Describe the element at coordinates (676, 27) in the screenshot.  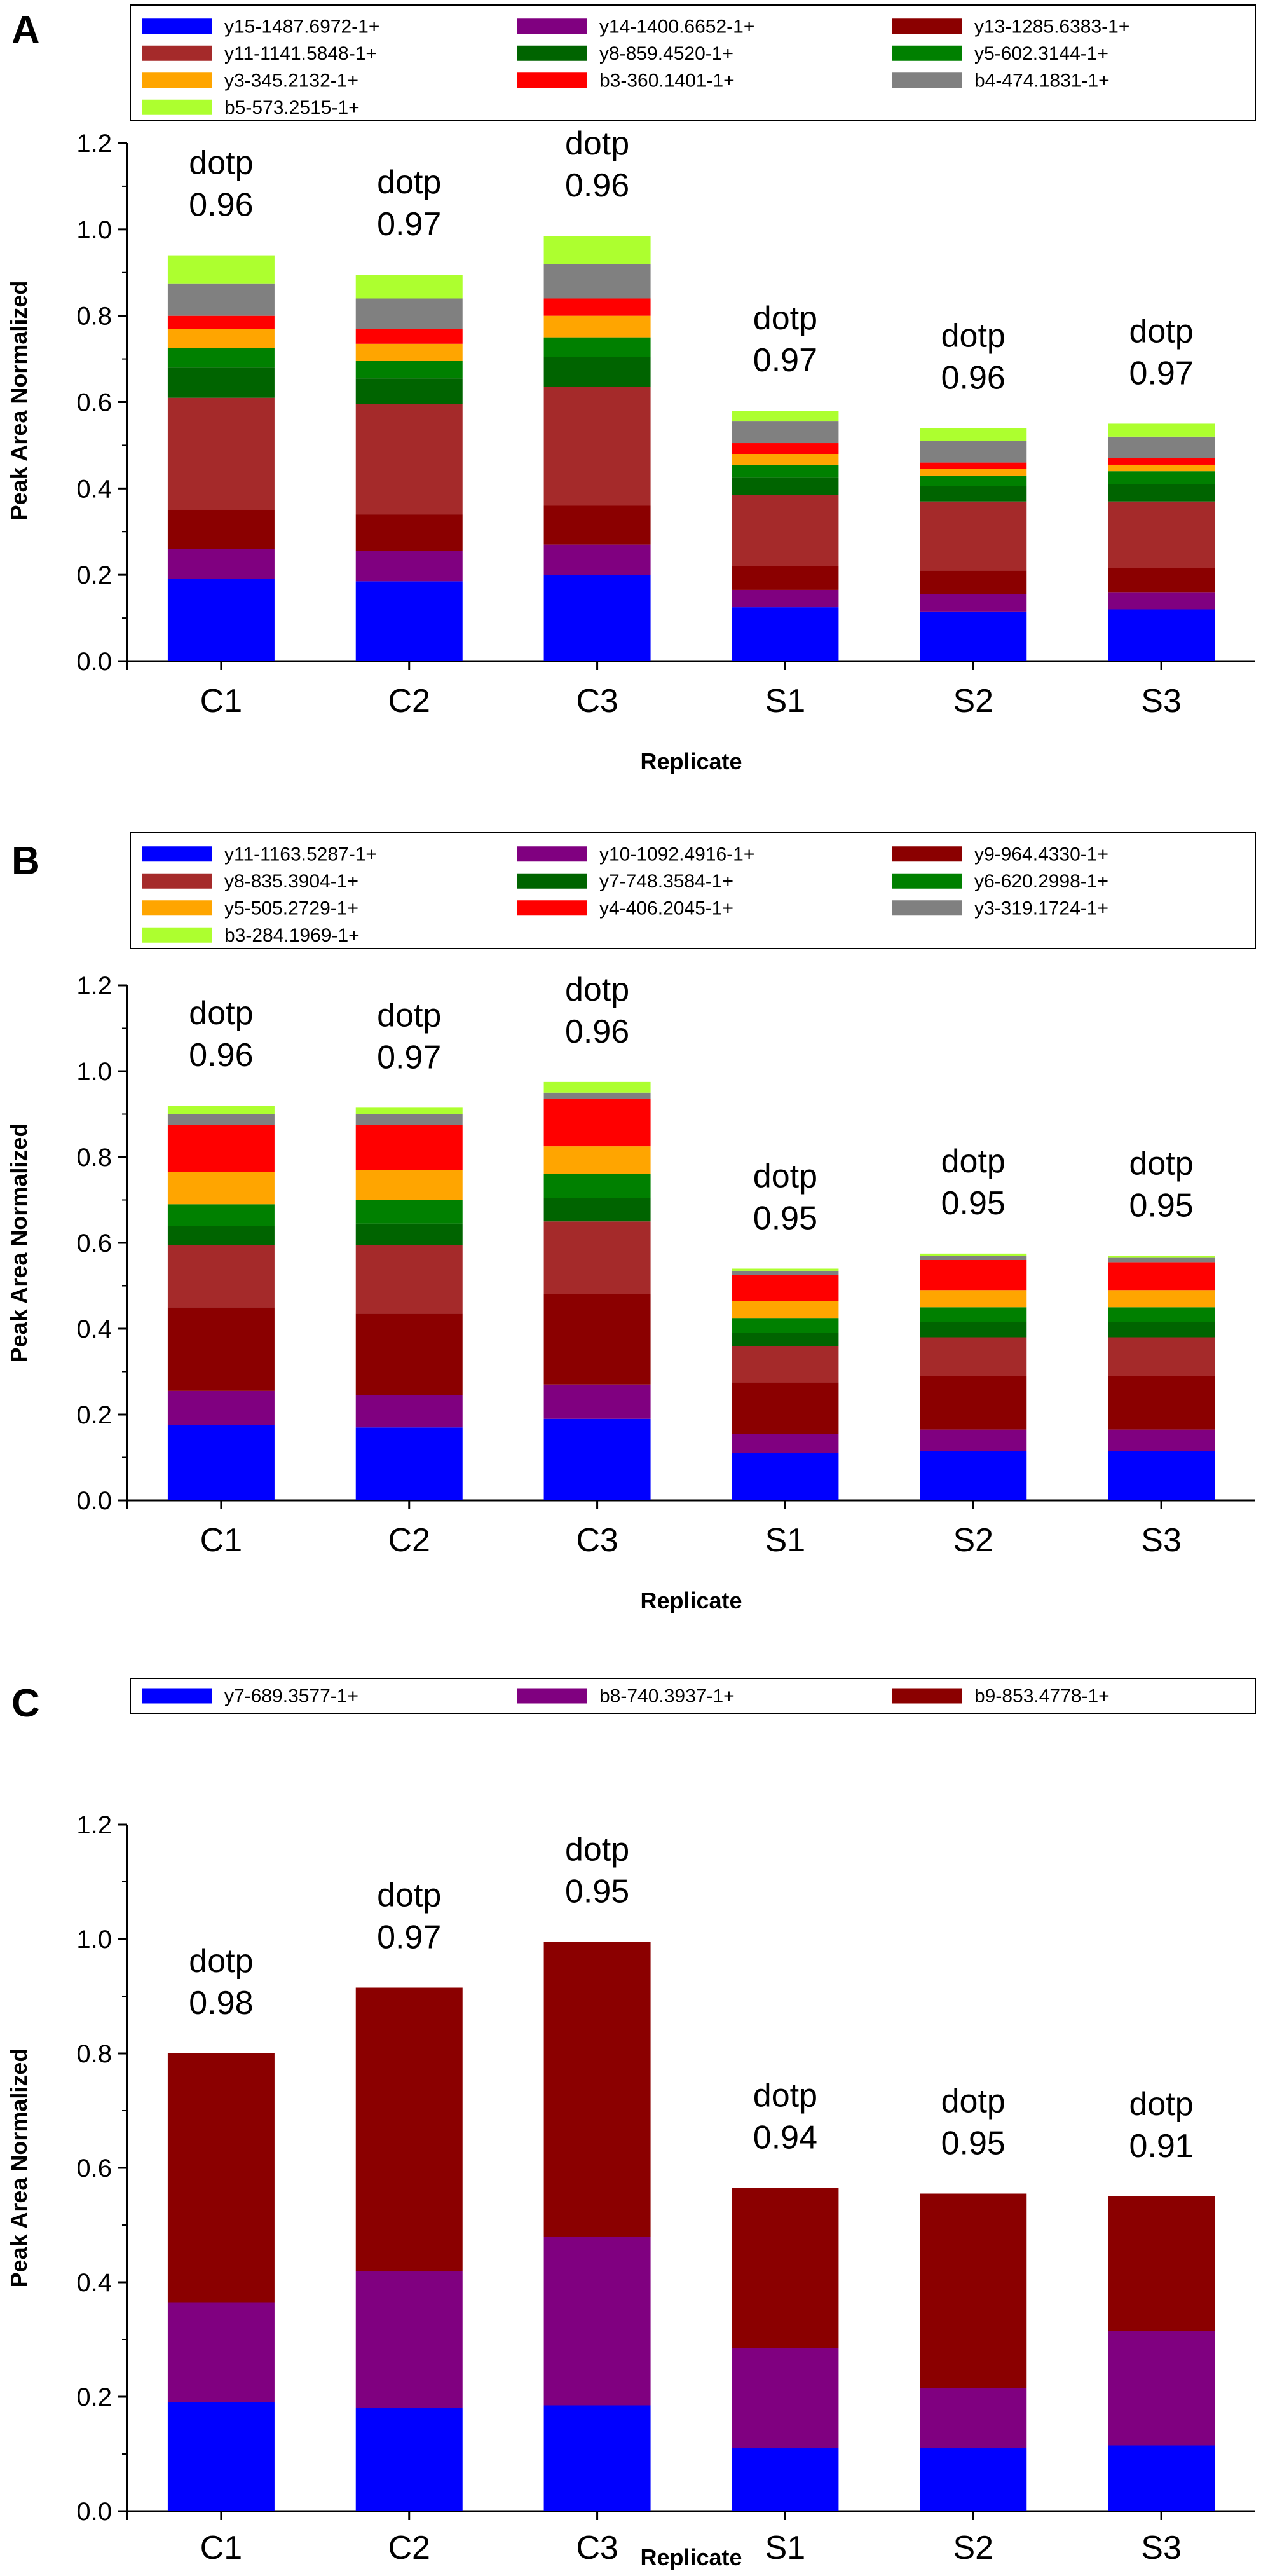
I see `legend-label: y14-1400.6652-1+` at that location.